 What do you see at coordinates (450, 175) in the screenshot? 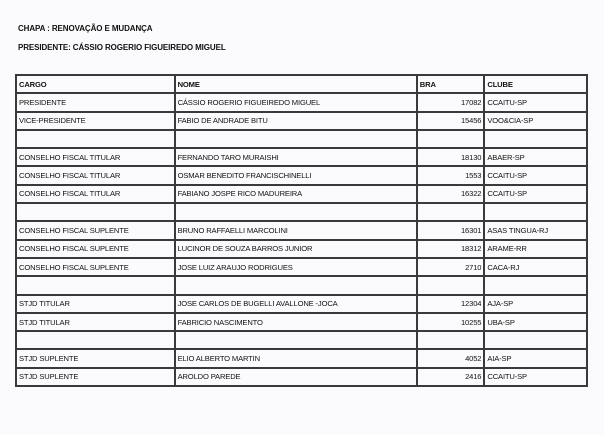
I see `cell-bra: 1553` at bounding box center [450, 175].